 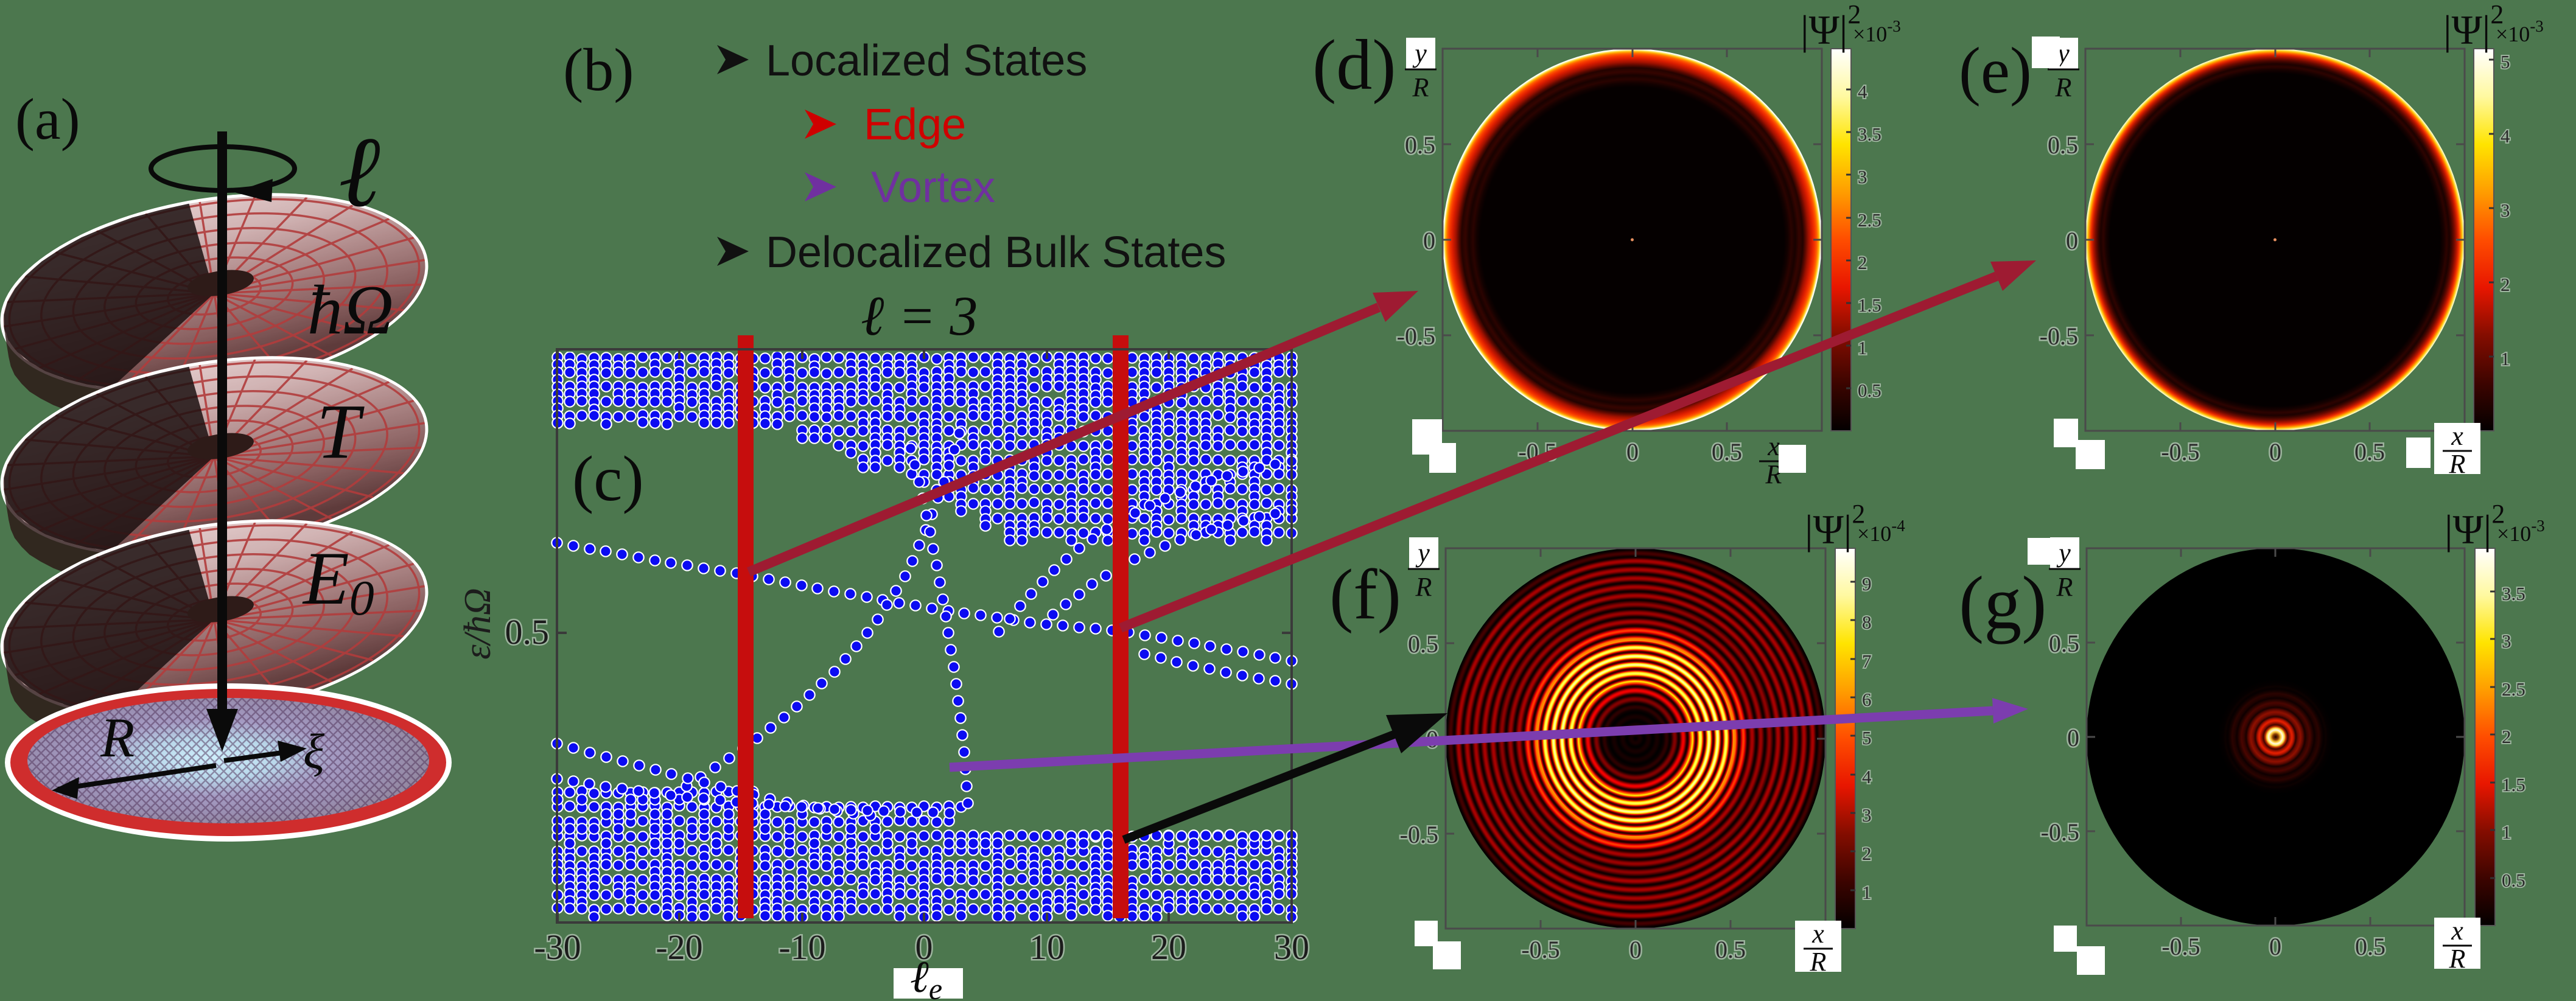 I want to click on svg-text: (f), so click(x=1365, y=594).